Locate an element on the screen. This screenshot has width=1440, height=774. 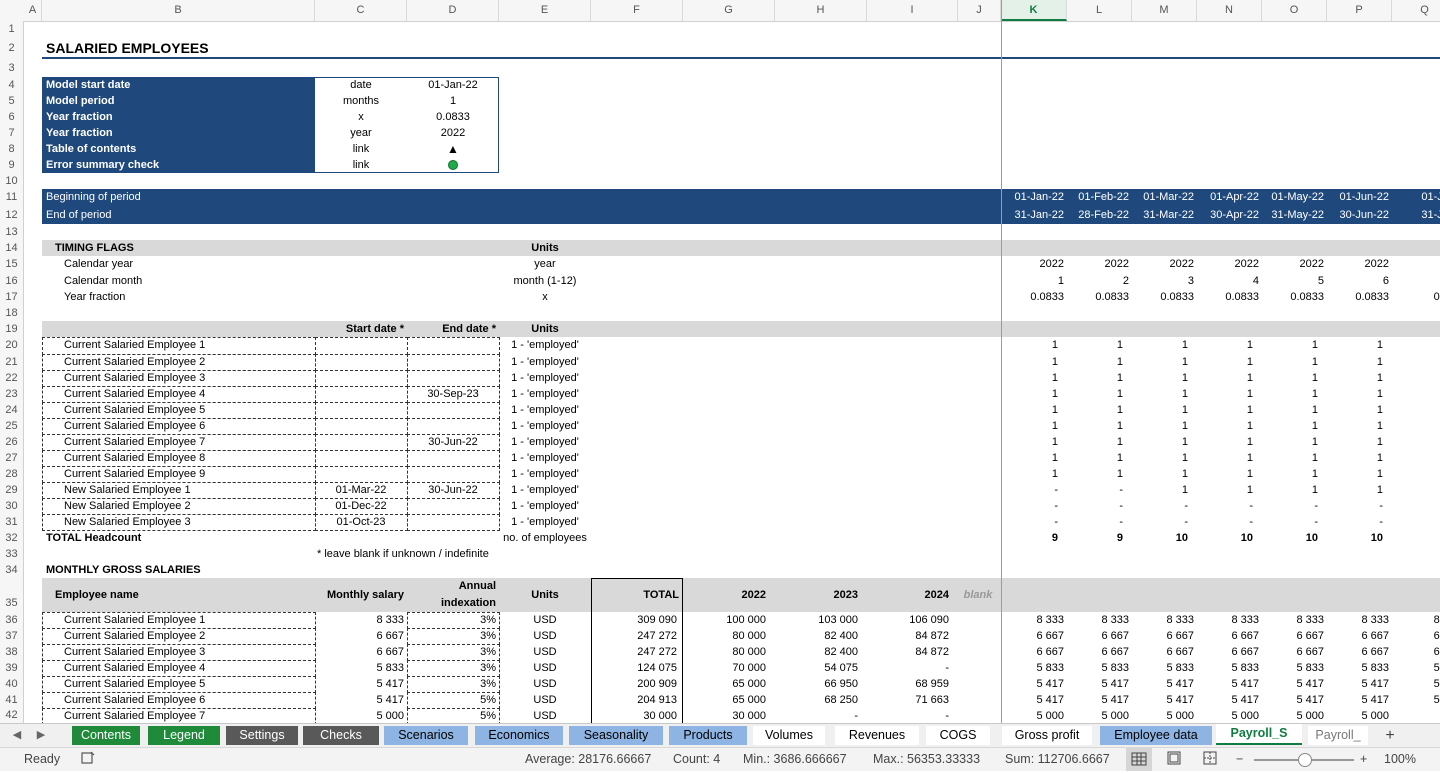
row-header-6: 6 is located at coordinates (12, 117).